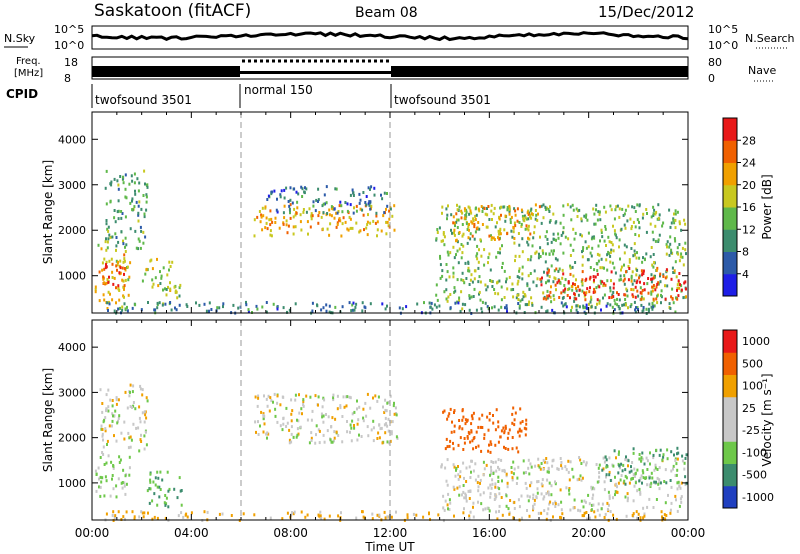 The width and height of the screenshot is (800, 554). I want to click on velocity-colorbar-swatches, so click(730, 419).